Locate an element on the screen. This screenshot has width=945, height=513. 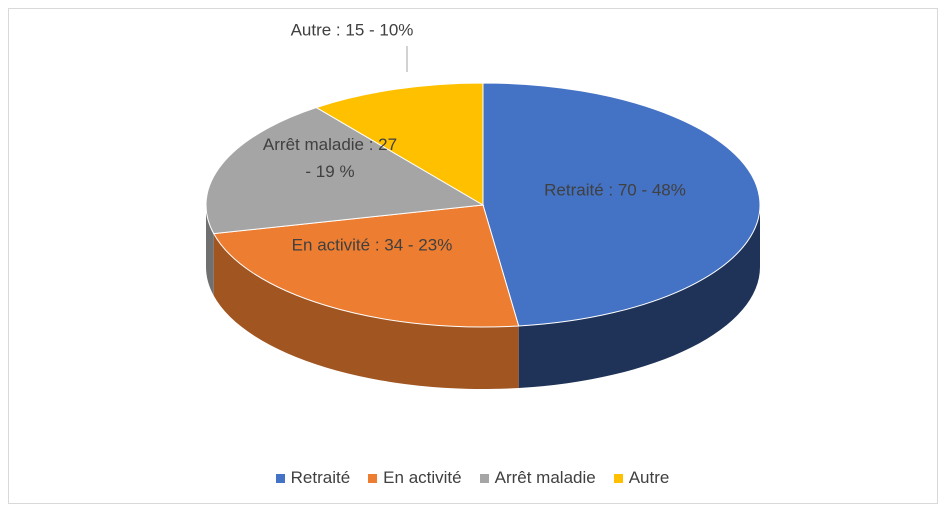
legend-item: En activité is located at coordinates (415, 478).